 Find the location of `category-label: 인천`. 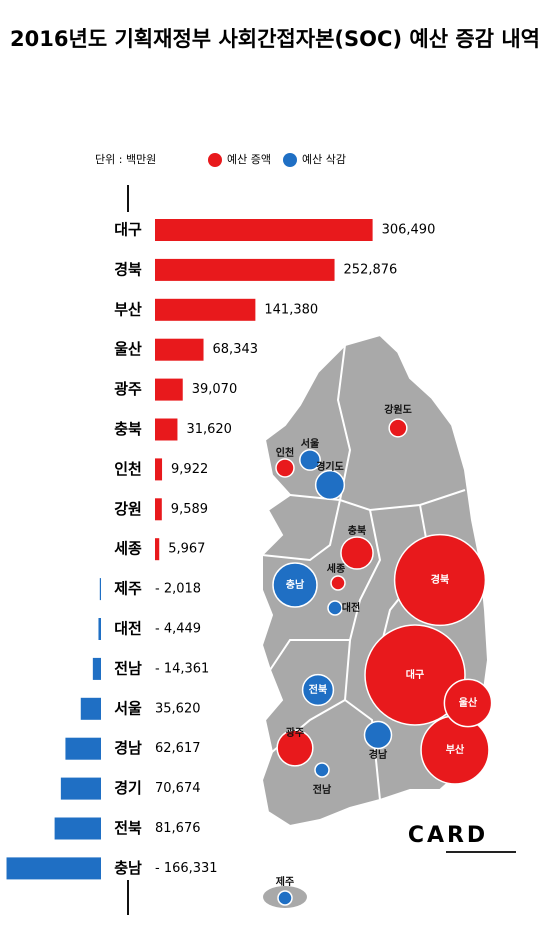

category-label: 인천 is located at coordinates (128, 469).